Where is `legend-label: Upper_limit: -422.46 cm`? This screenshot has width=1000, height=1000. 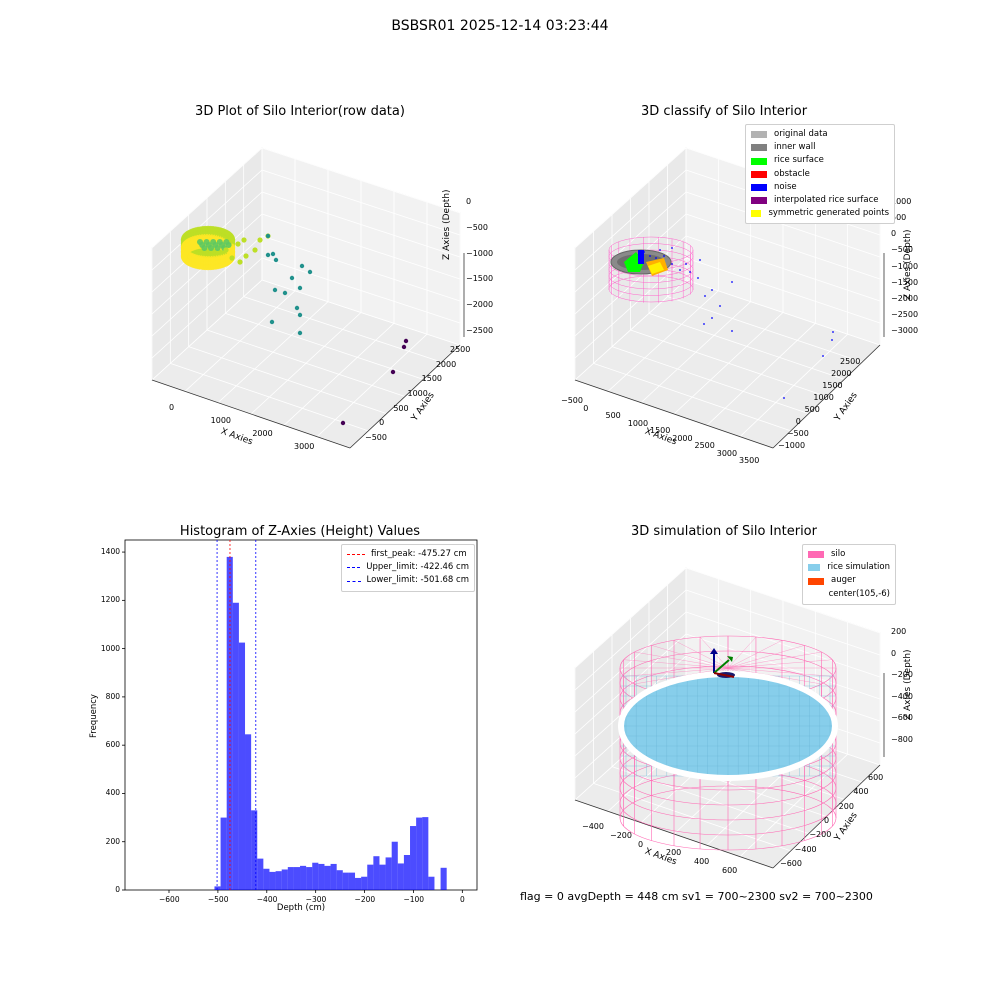
legend-label: Upper_limit: -422.46 cm is located at coordinates (417, 567).